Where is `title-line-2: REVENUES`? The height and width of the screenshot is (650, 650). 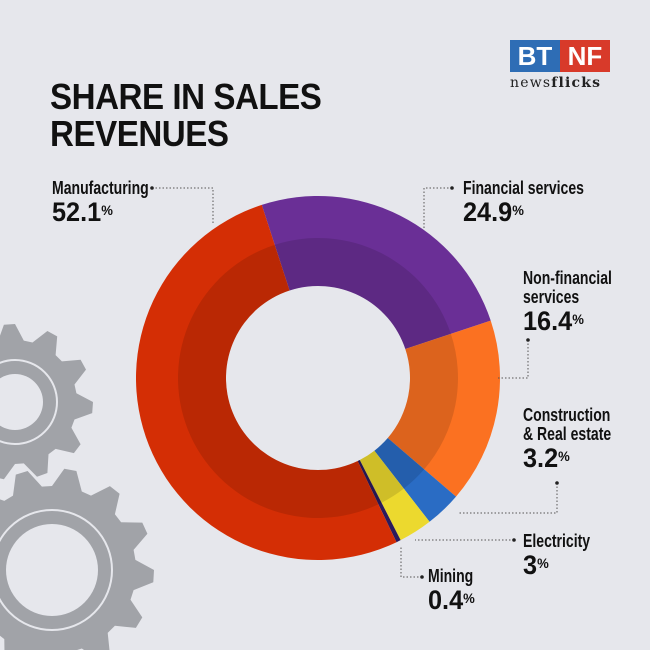
title-line-2: REVENUES is located at coordinates (139, 133).